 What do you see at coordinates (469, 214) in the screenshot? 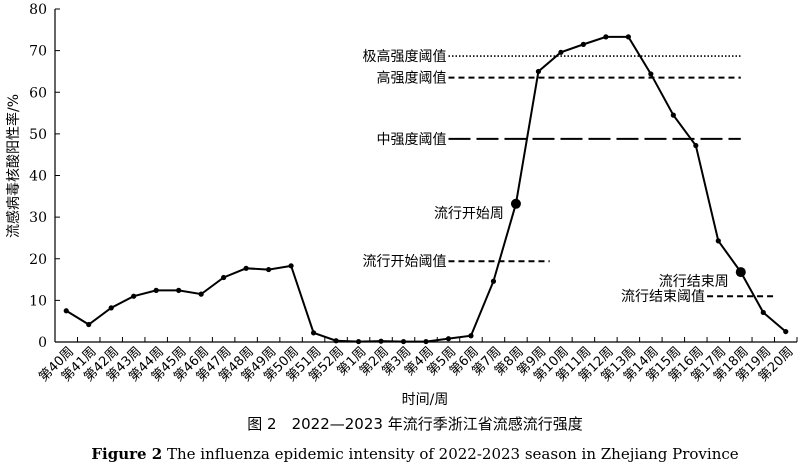
I see `highlight-label: 流行开始周` at bounding box center [469, 214].